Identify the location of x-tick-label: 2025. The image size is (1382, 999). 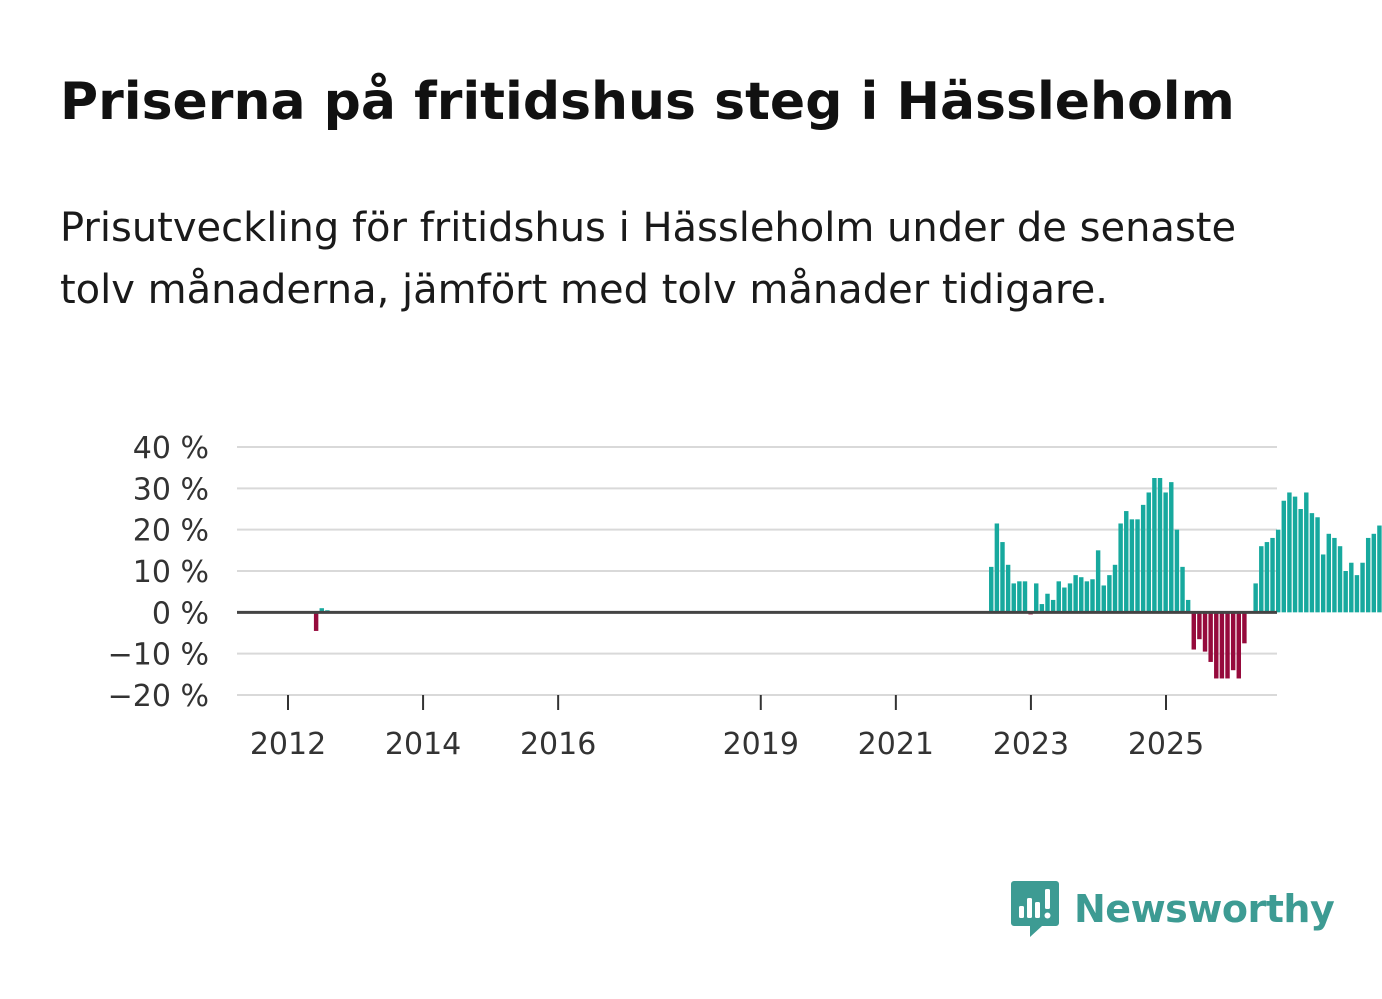
(1166, 744).